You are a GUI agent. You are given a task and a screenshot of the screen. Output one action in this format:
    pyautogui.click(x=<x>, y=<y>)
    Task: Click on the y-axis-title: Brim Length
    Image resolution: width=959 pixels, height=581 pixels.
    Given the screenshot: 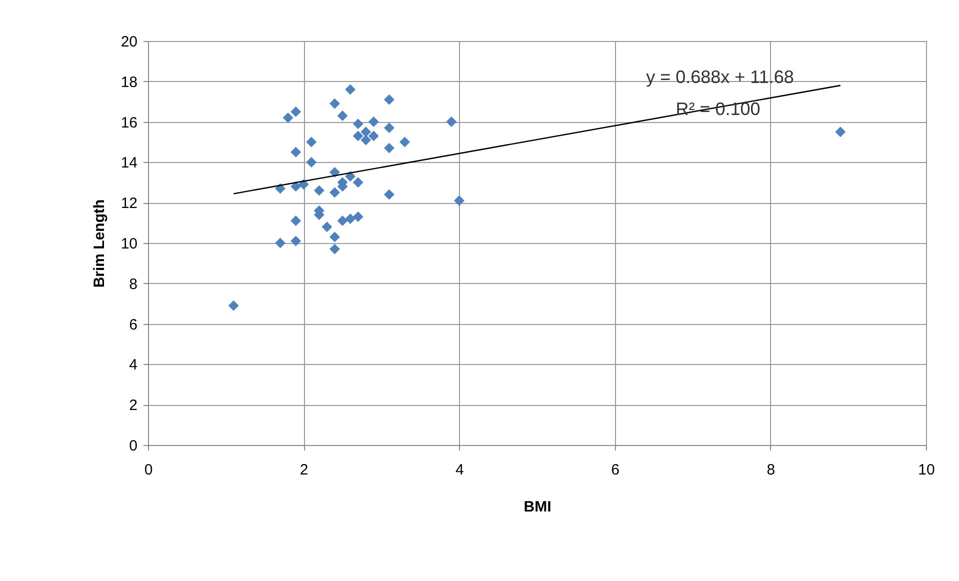 What is the action you would take?
    pyautogui.click(x=99, y=243)
    